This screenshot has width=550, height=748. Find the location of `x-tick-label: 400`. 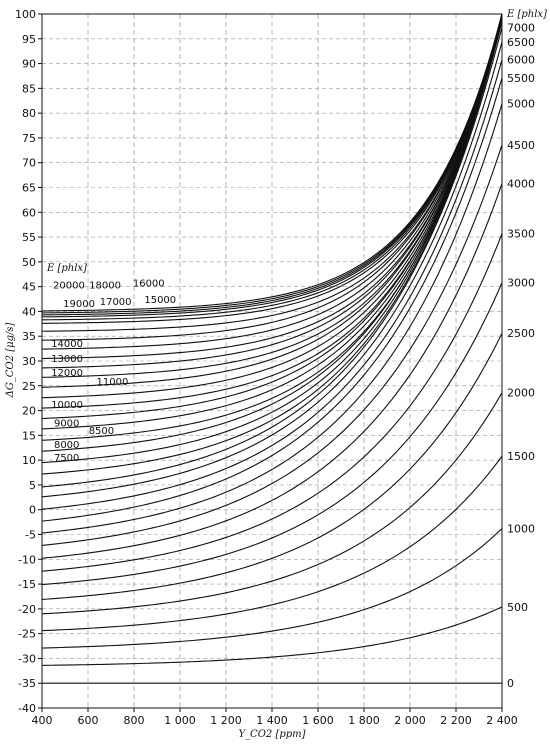

x-tick-label: 400 is located at coordinates (42, 720).